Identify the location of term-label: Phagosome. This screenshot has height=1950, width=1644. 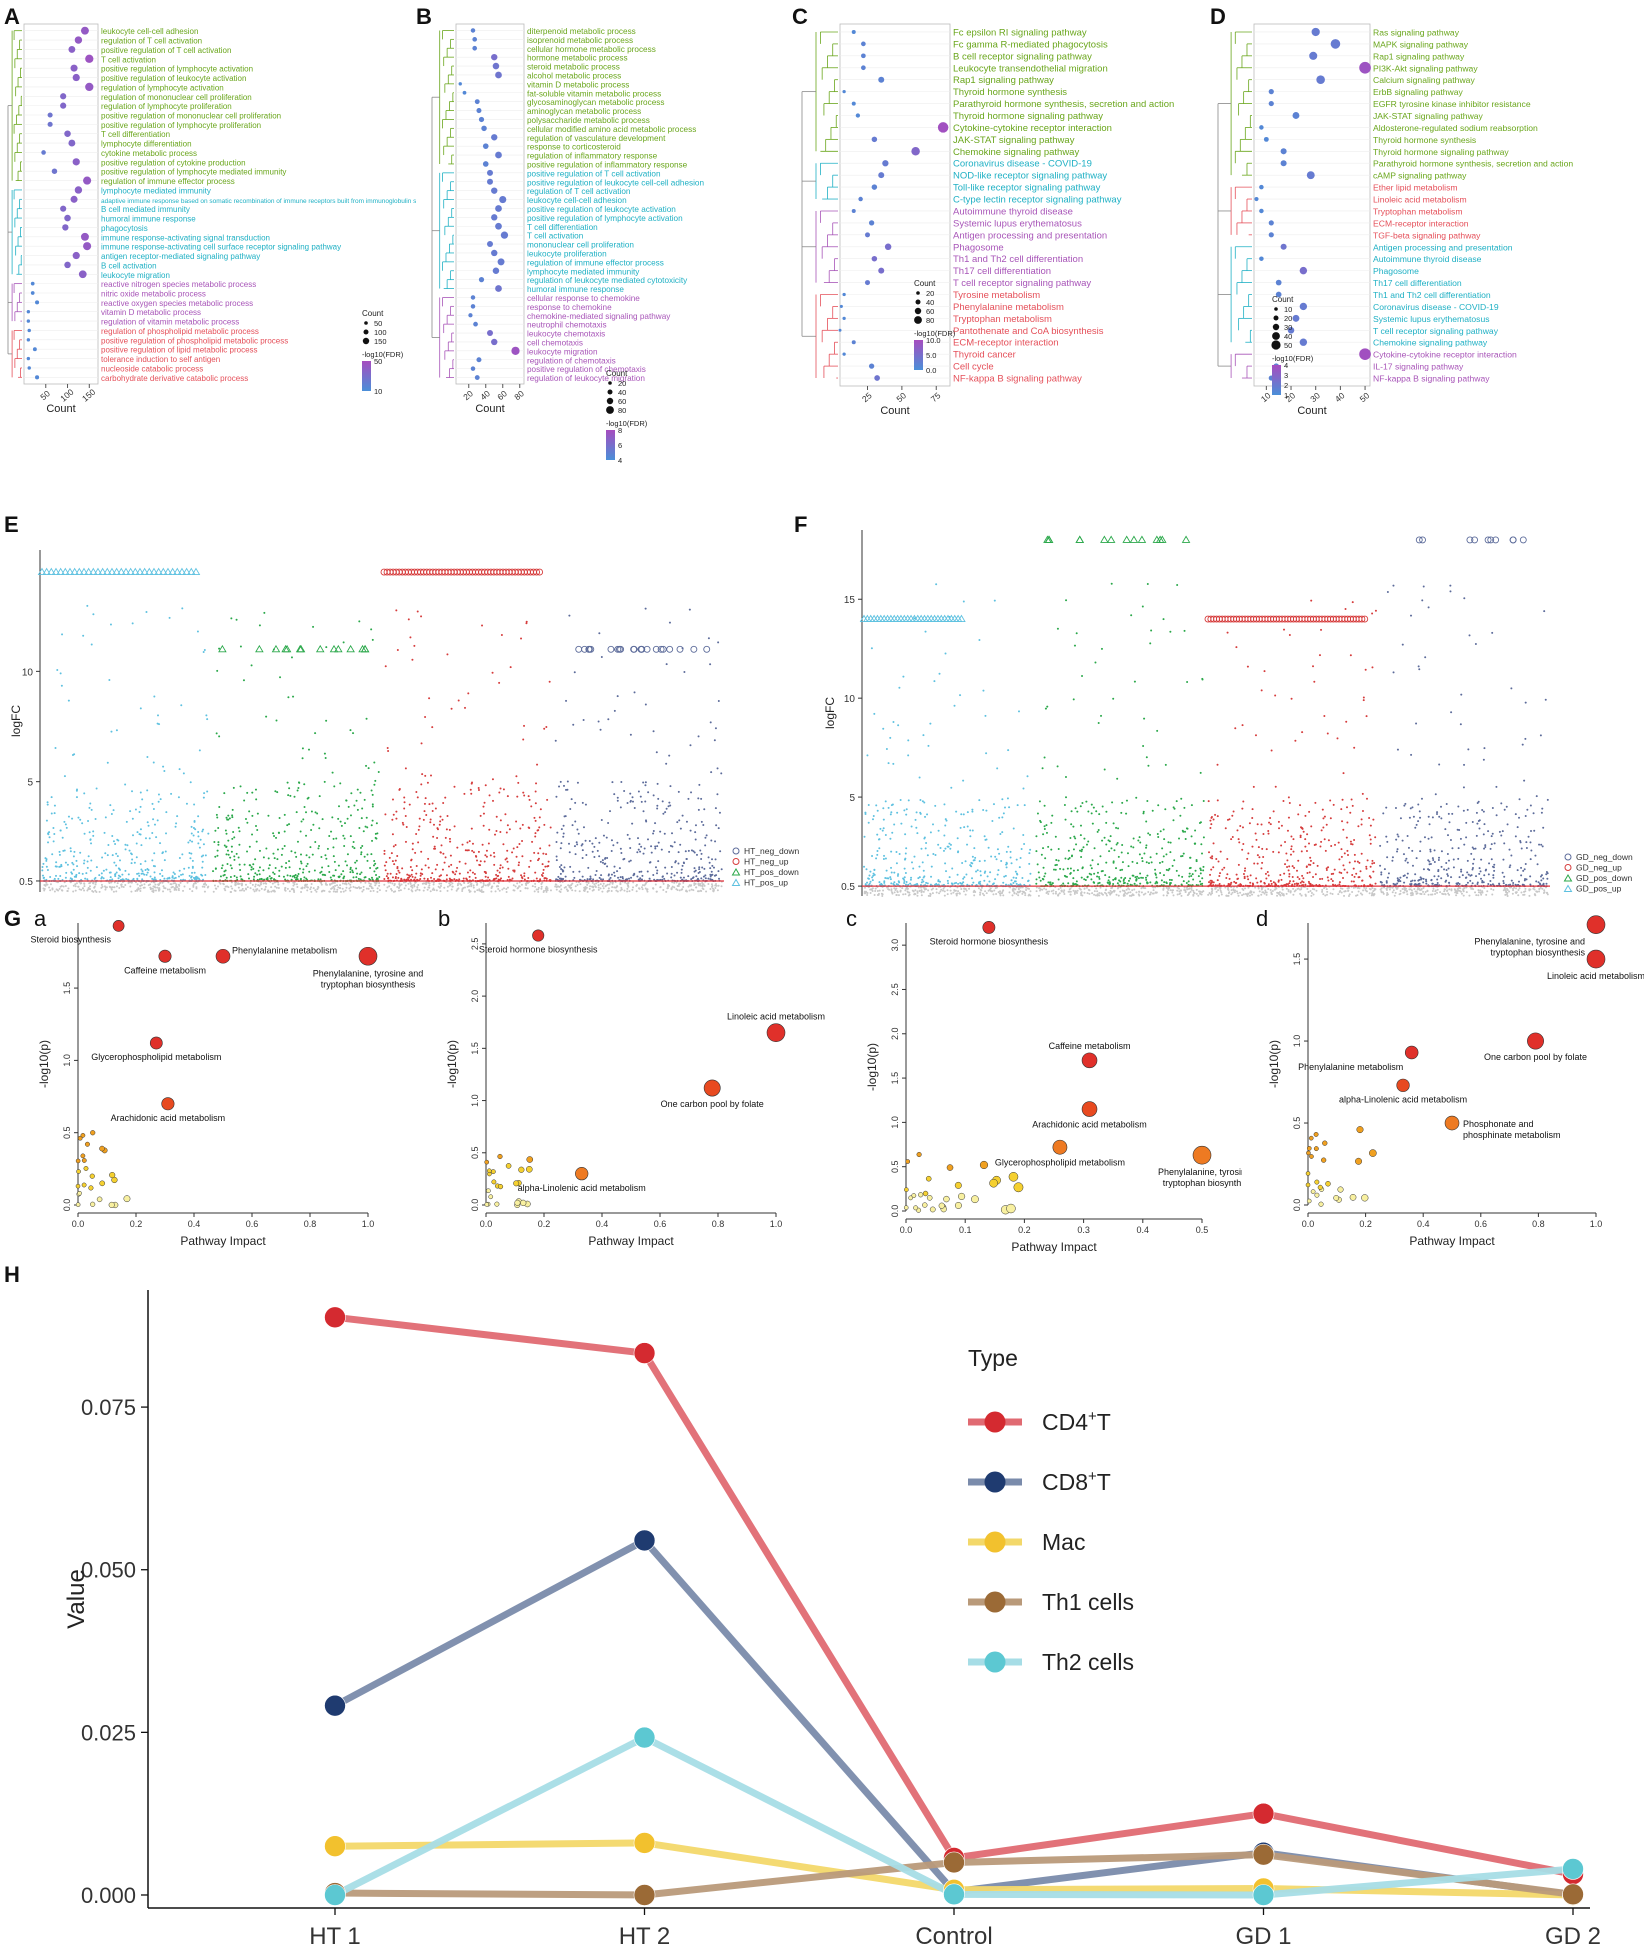
(978, 247).